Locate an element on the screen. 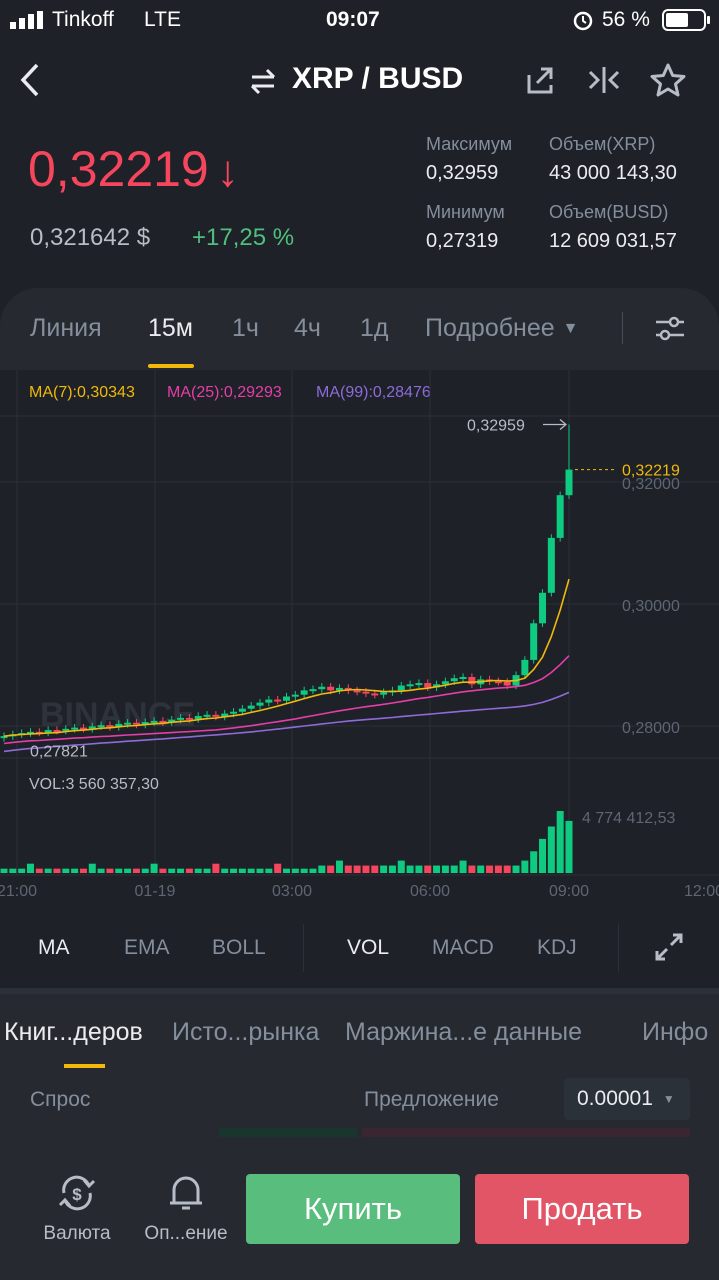 The image size is (719, 1280). order-book-header: Спрос Предложение 0.00001 ▼ is located at coordinates (359, 1118).